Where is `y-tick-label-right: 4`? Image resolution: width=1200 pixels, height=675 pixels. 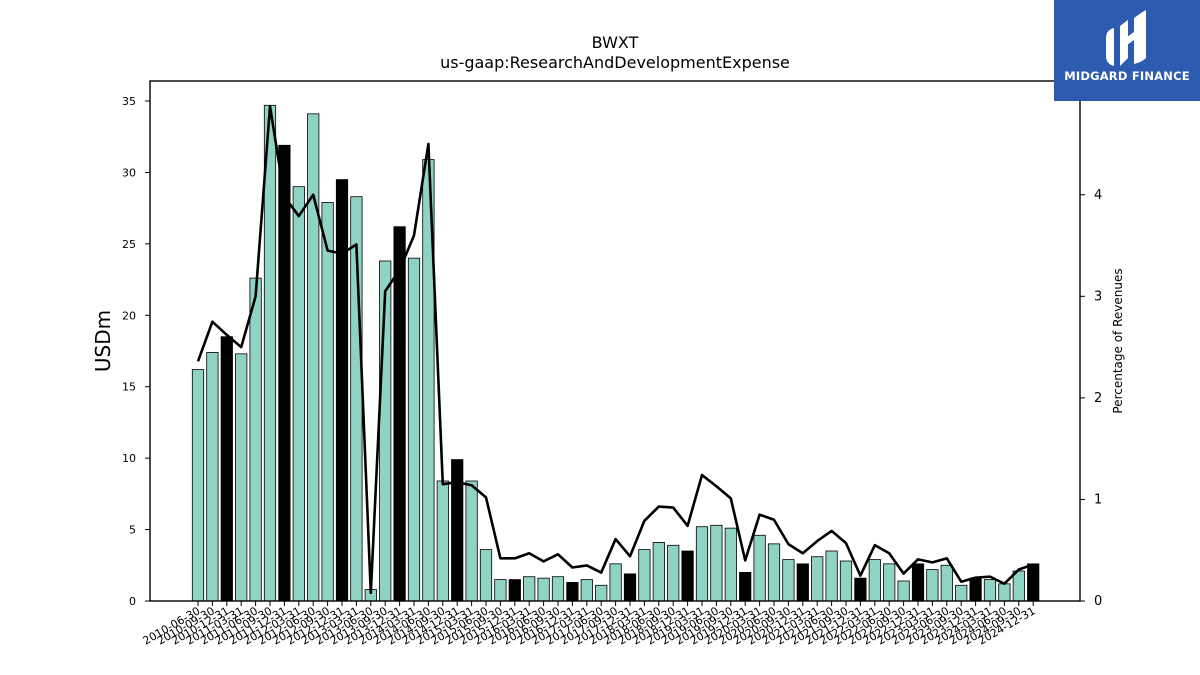 y-tick-label-right: 4 is located at coordinates (1098, 195).